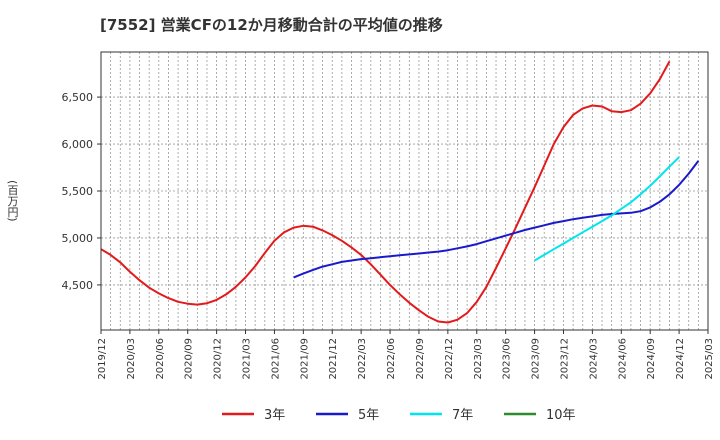  I want to click on x-tick-label: 2020/09, so click(189, 359).